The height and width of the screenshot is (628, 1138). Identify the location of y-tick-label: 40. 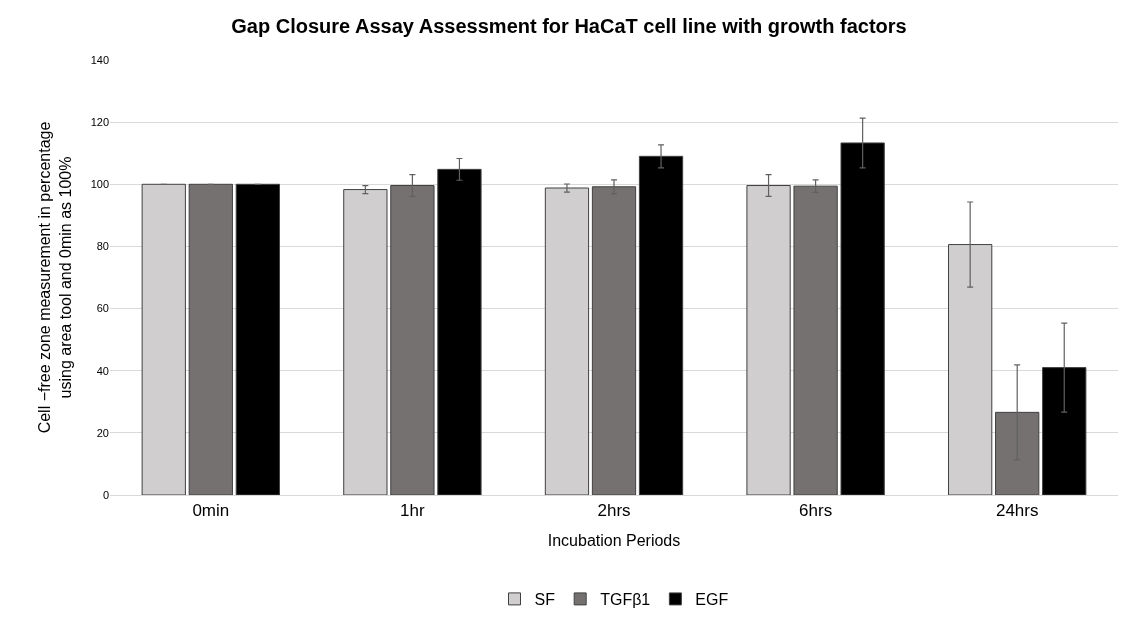
(102, 370).